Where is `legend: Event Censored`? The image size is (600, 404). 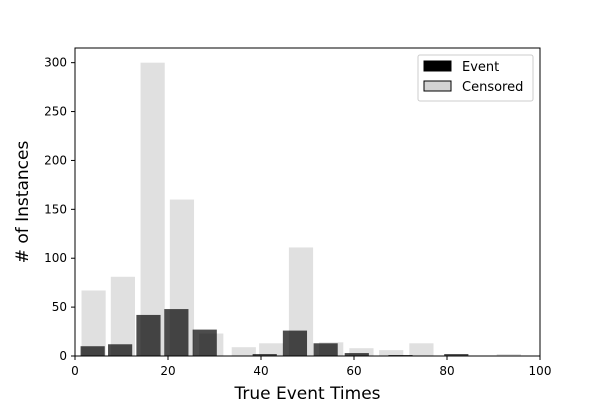
legend: Event Censored is located at coordinates (475, 78).